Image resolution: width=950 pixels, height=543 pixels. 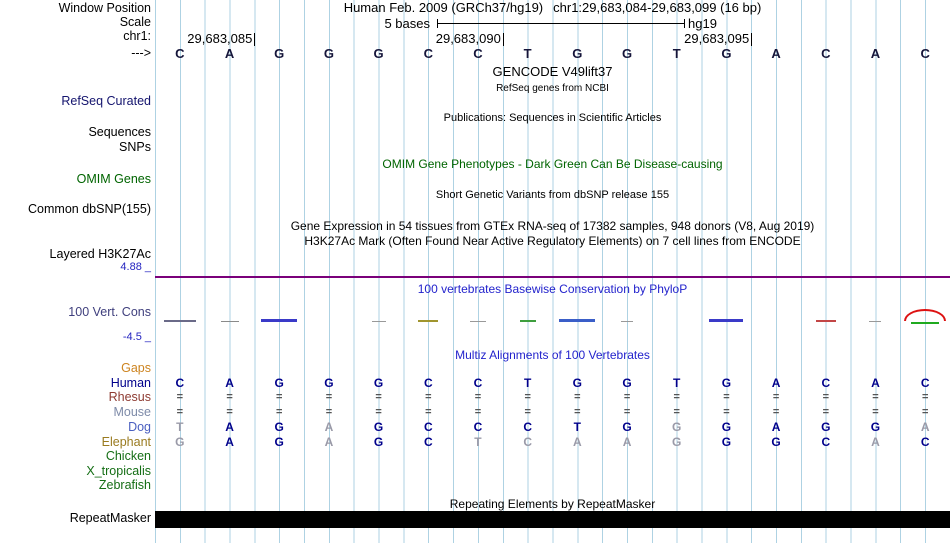 What do you see at coordinates (677, 427) in the screenshot?
I see `aln-dog-11: G` at bounding box center [677, 427].